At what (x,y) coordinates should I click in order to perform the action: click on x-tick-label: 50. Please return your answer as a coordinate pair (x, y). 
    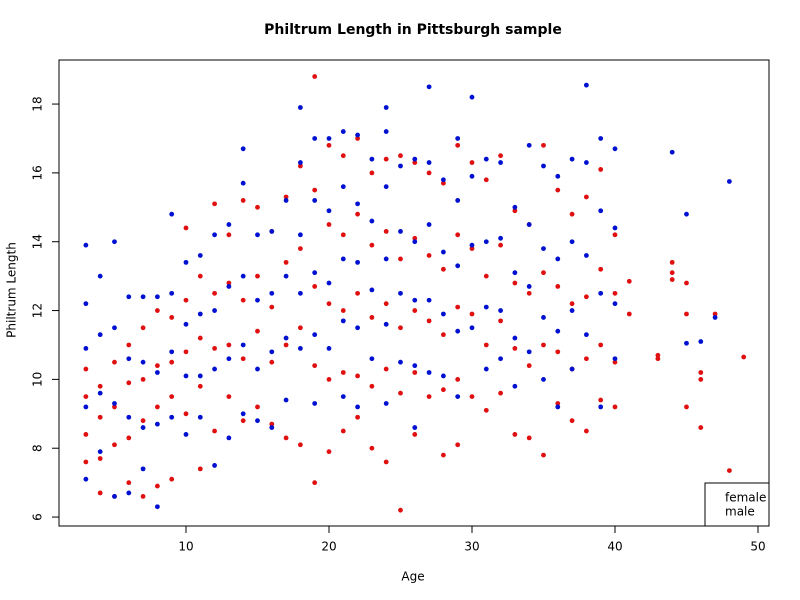
    Looking at the image, I should click on (757, 547).